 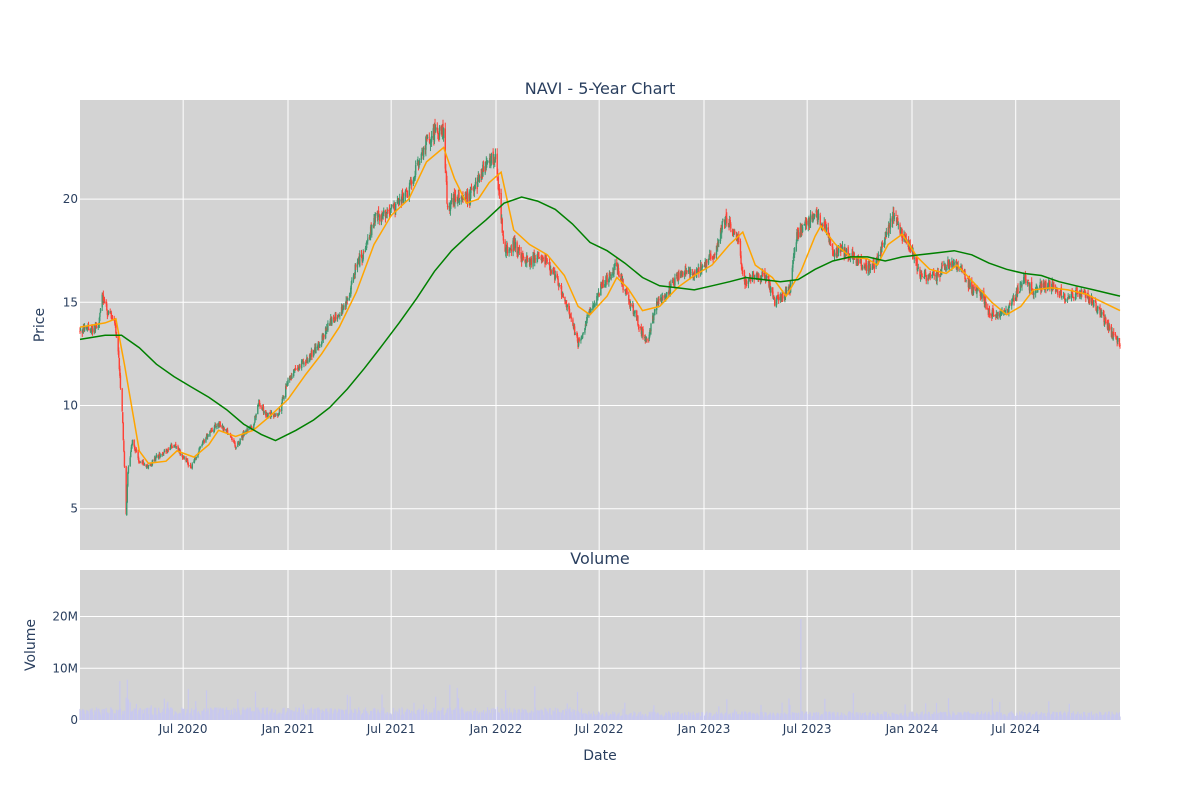 What do you see at coordinates (74, 720) in the screenshot?
I see `volume-y-tick-label: 0` at bounding box center [74, 720].